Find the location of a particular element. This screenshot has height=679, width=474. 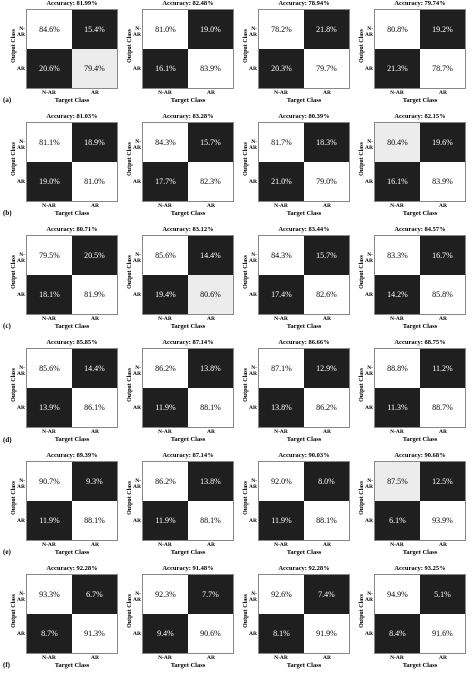

matrix-cell: 7.7% is located at coordinates (210, 594).